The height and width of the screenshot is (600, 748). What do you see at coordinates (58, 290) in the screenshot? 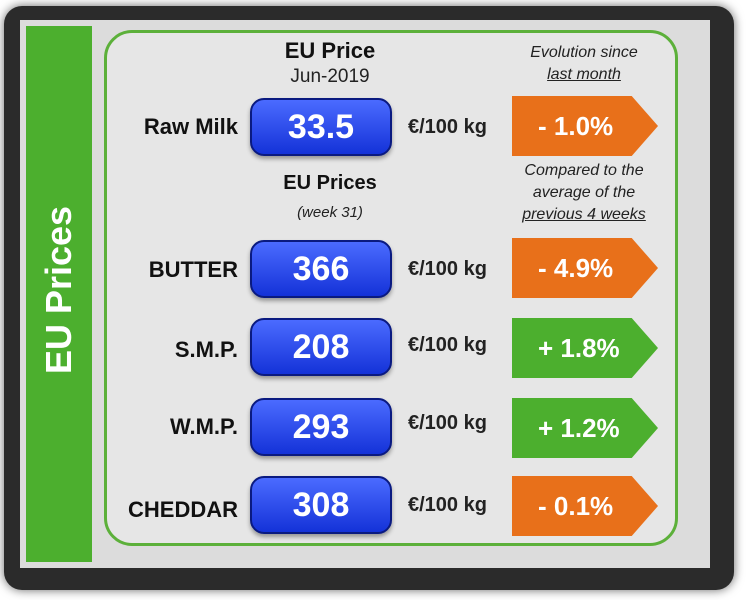
I see `sidebar-title: EU Prices` at bounding box center [58, 290].